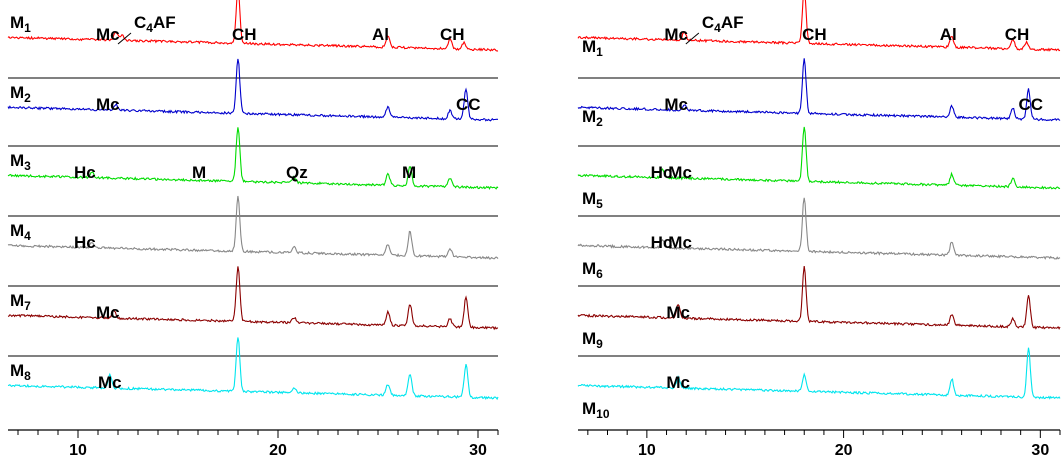 The height and width of the screenshot is (459, 1064). I want to click on xrd-pattern-m7, so click(253, 298).